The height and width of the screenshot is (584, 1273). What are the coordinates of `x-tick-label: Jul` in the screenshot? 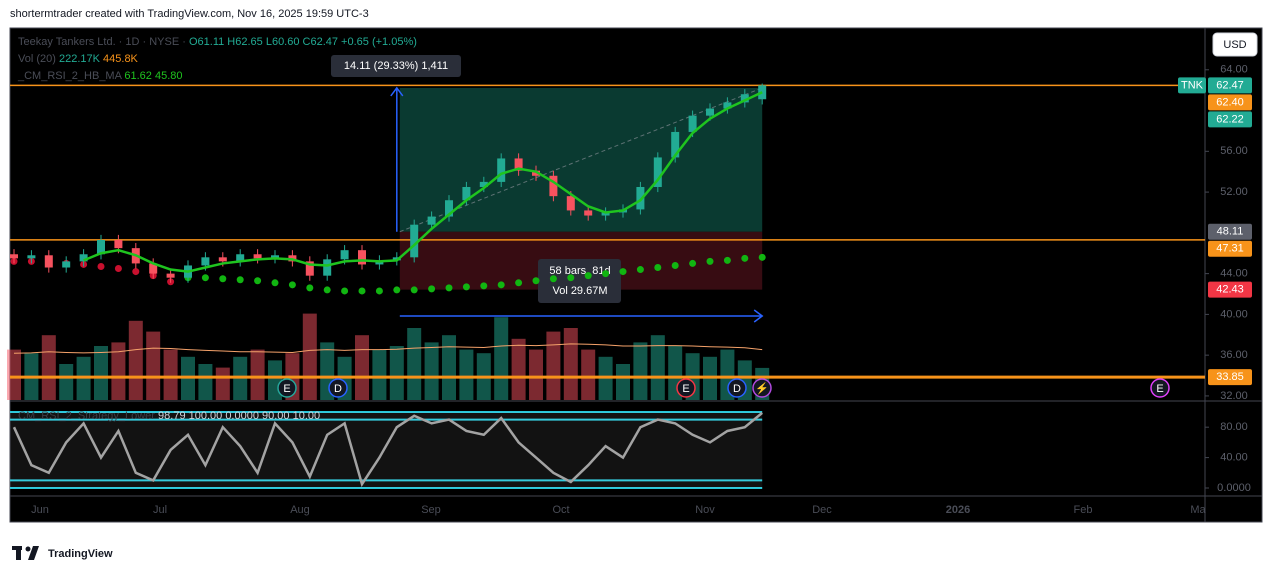 It's located at (160, 510).